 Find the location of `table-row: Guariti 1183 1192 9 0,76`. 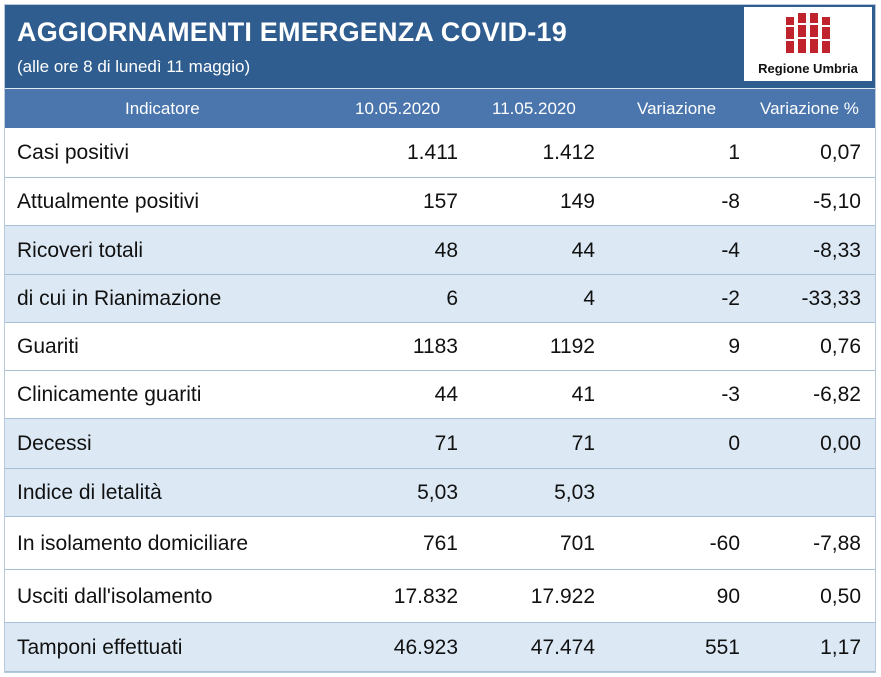

table-row: Guariti 1183 1192 9 0,76 is located at coordinates (440, 347).